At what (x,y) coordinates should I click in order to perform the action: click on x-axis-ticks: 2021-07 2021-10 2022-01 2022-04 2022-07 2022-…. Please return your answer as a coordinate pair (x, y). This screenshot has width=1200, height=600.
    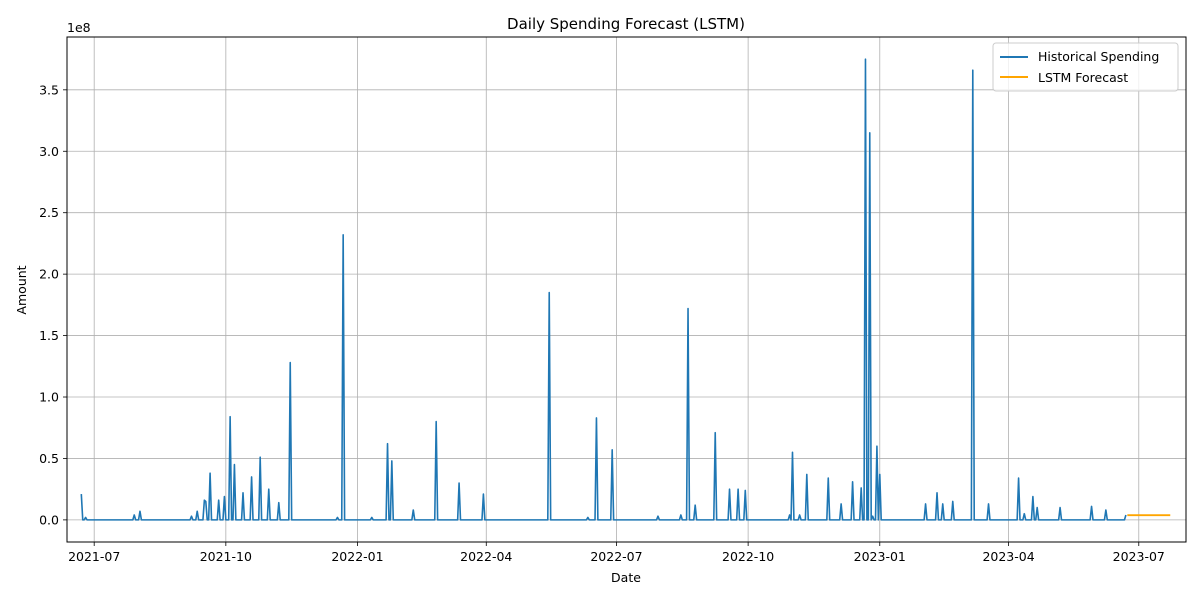
    Looking at the image, I should click on (616, 553).